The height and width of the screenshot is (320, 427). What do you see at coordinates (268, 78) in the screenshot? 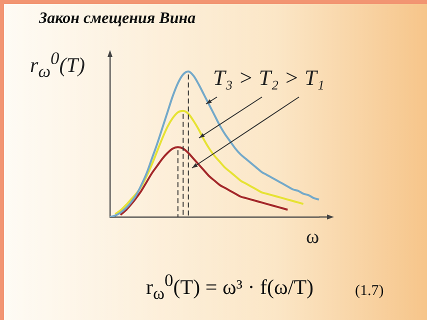
I see `annotation: T₃ > T₂ > T₁` at bounding box center [268, 78].